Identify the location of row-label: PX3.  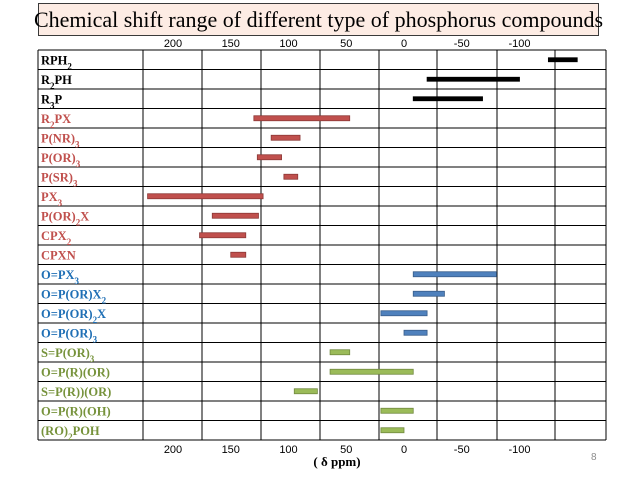
(52, 199).